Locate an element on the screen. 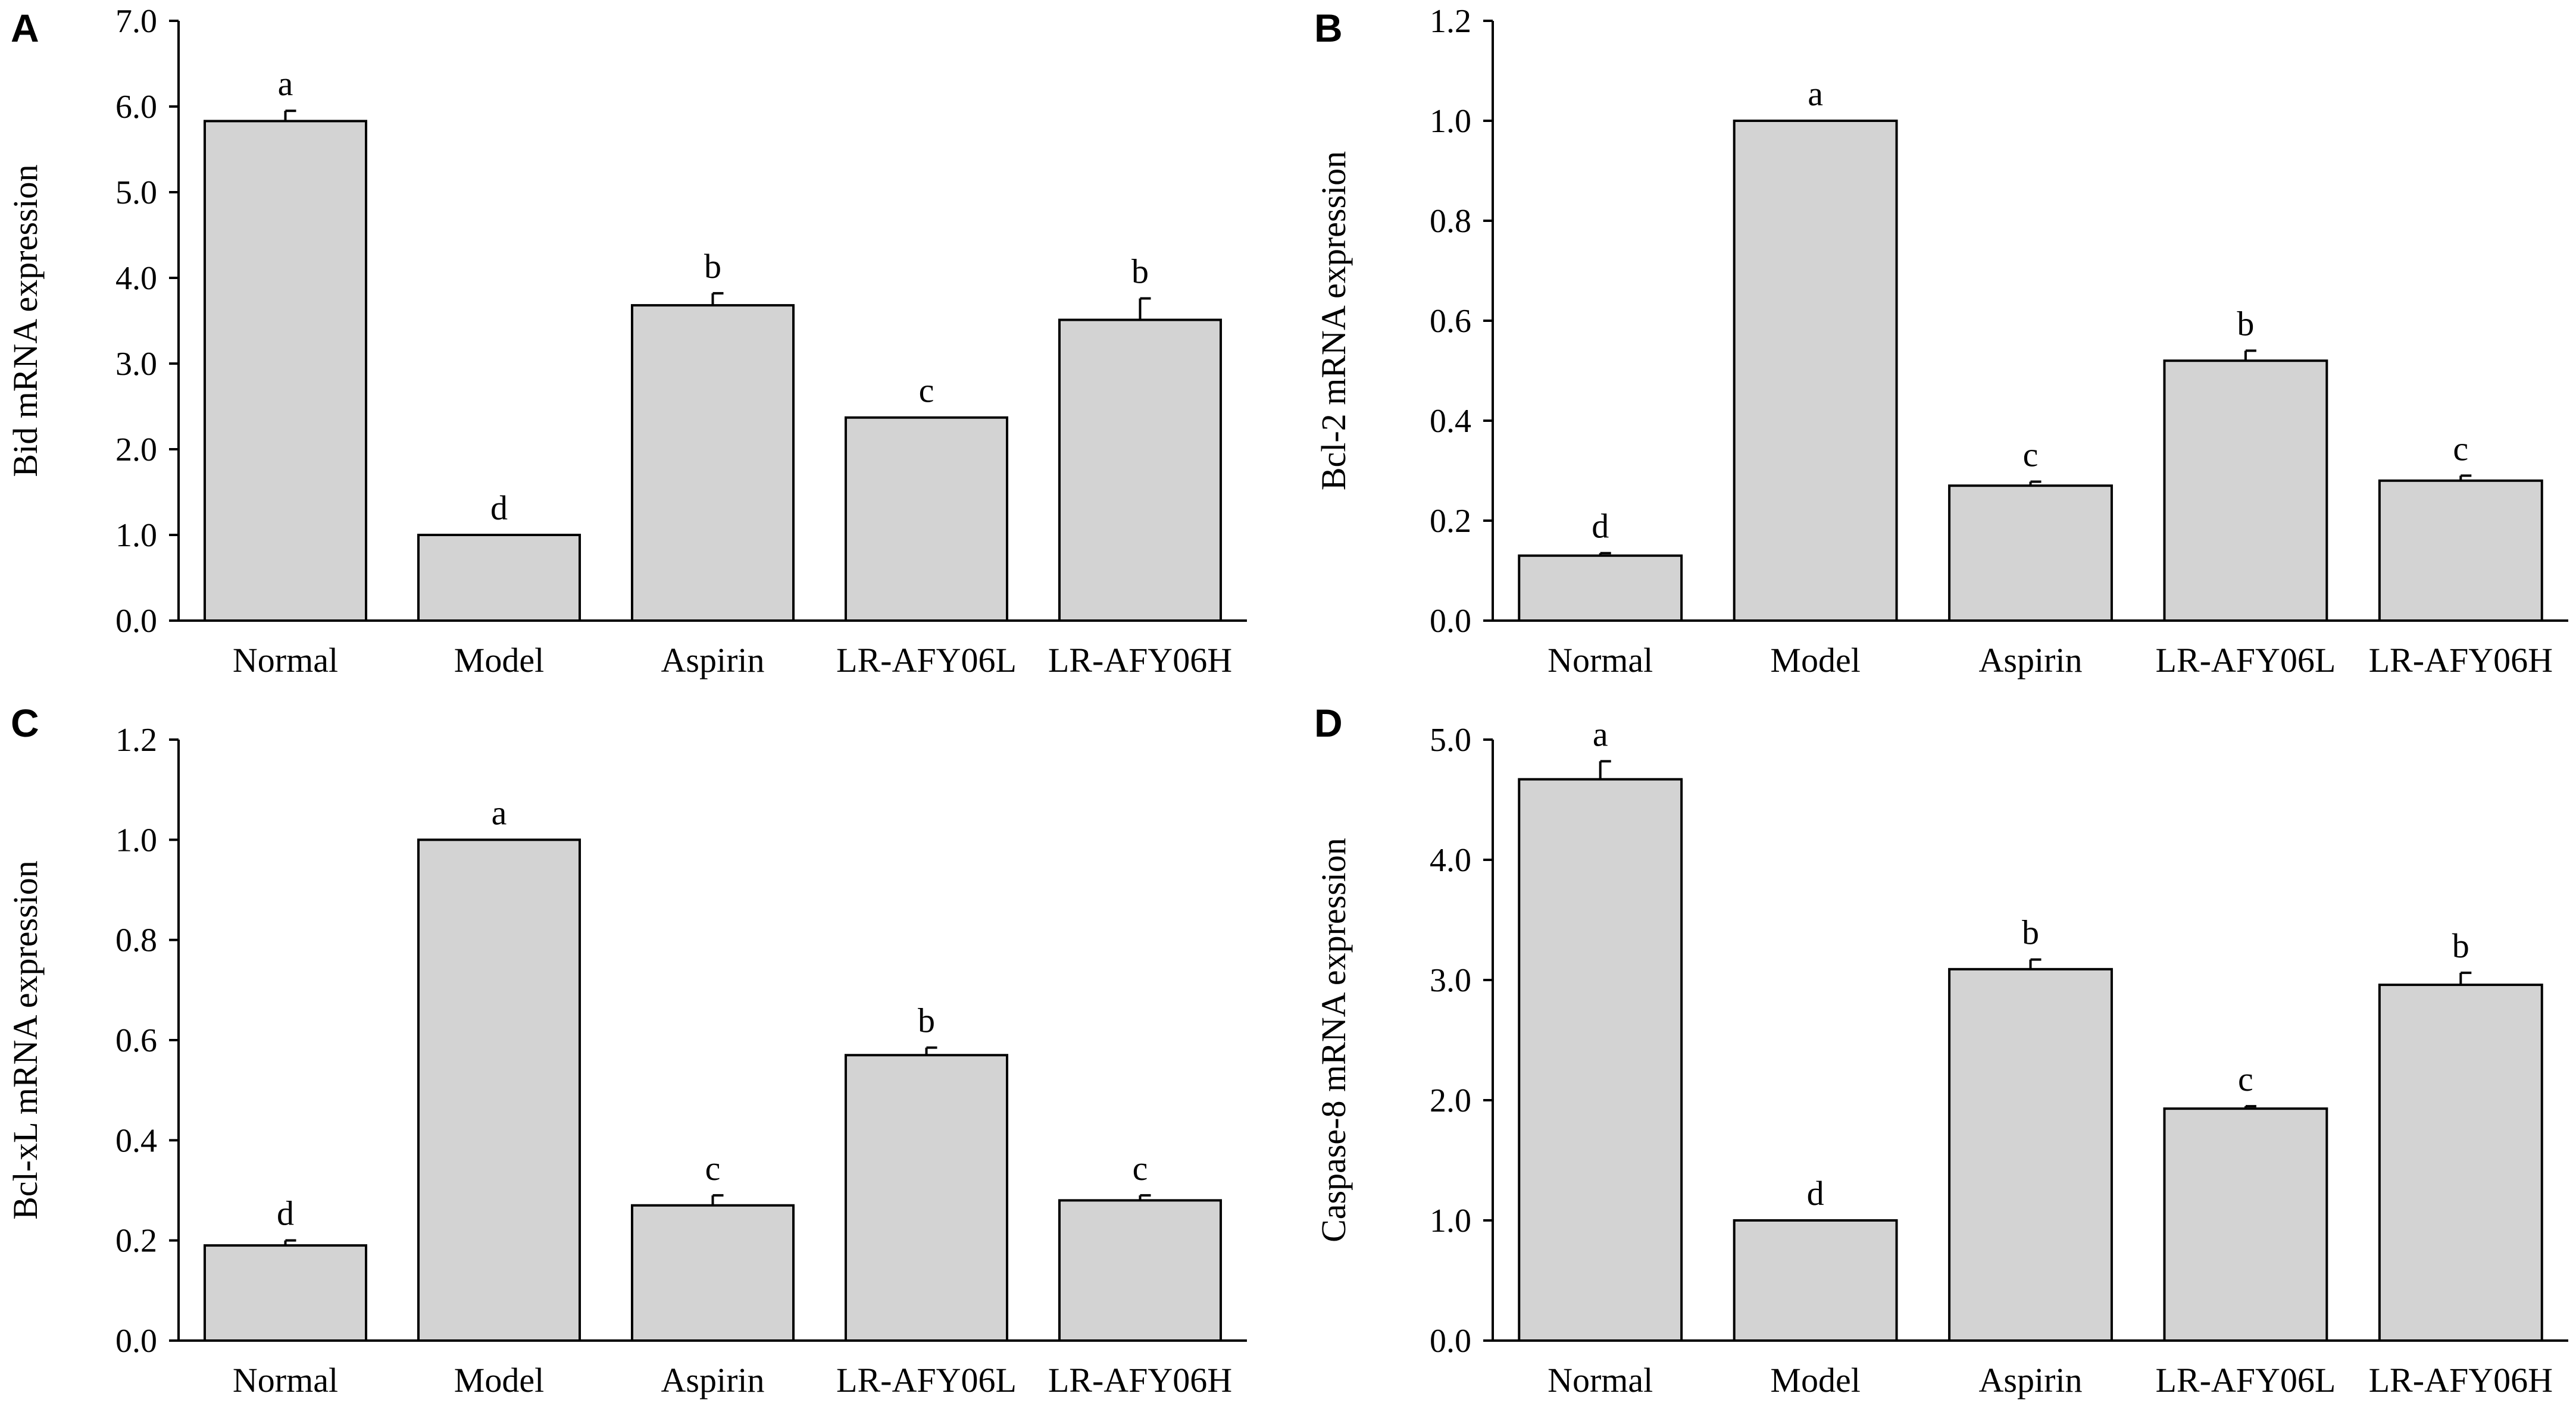 This screenshot has width=2576, height=1412. y-axis-title: Bcl-2 mRNA expression is located at coordinates (1333, 320).